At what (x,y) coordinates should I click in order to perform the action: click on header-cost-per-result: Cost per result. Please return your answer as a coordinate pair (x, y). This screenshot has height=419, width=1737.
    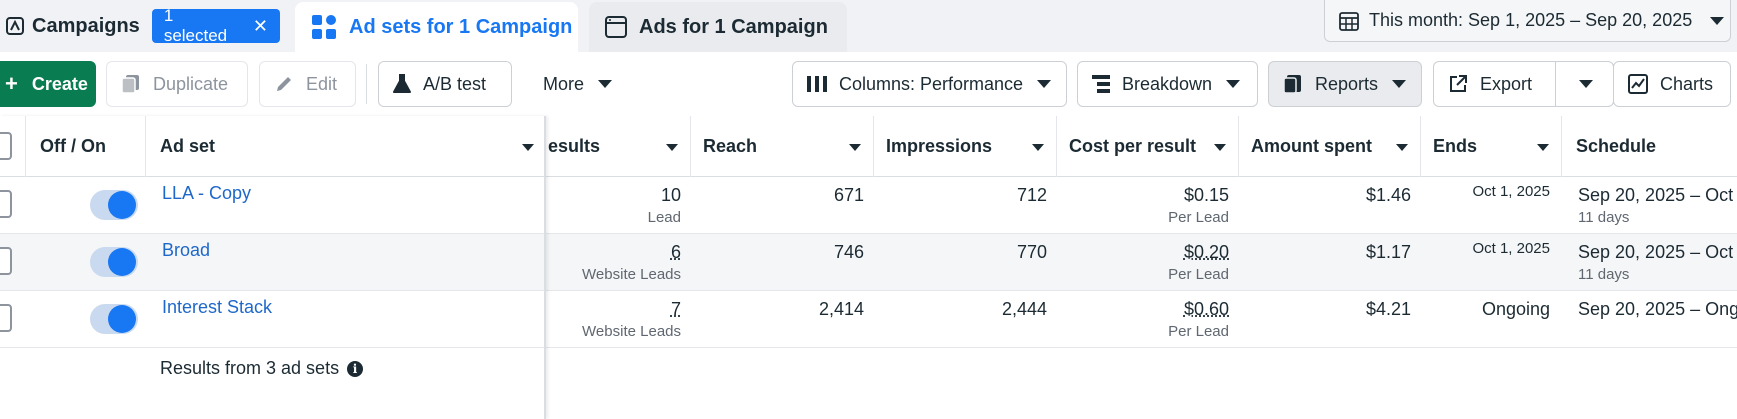
    Looking at the image, I should click on (1148, 146).